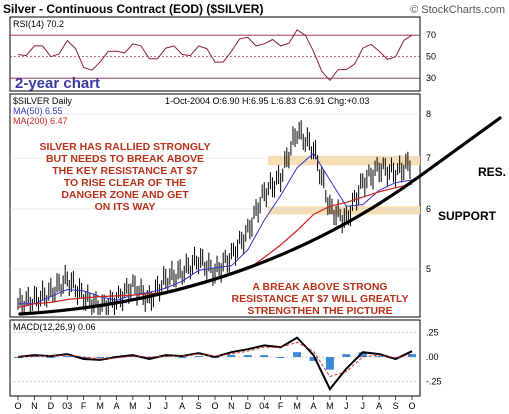 The image size is (509, 414). Describe the element at coordinates (428, 158) in the screenshot. I see `price-tick-label: 7` at that location.